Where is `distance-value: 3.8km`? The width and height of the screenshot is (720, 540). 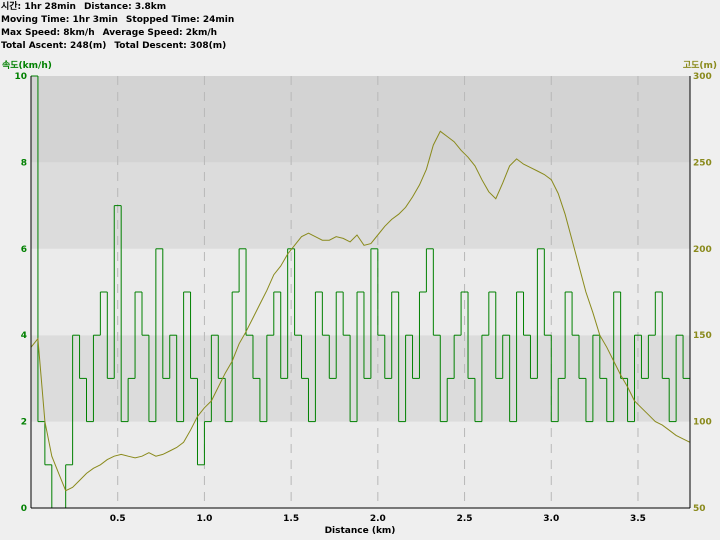 distance-value: 3.8km is located at coordinates (150, 7).